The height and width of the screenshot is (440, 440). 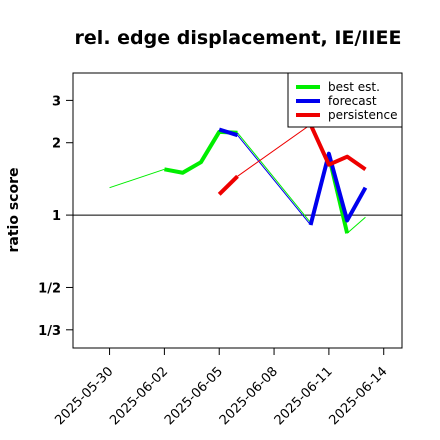 I want to click on series-best-est, so click(x=237, y=181).